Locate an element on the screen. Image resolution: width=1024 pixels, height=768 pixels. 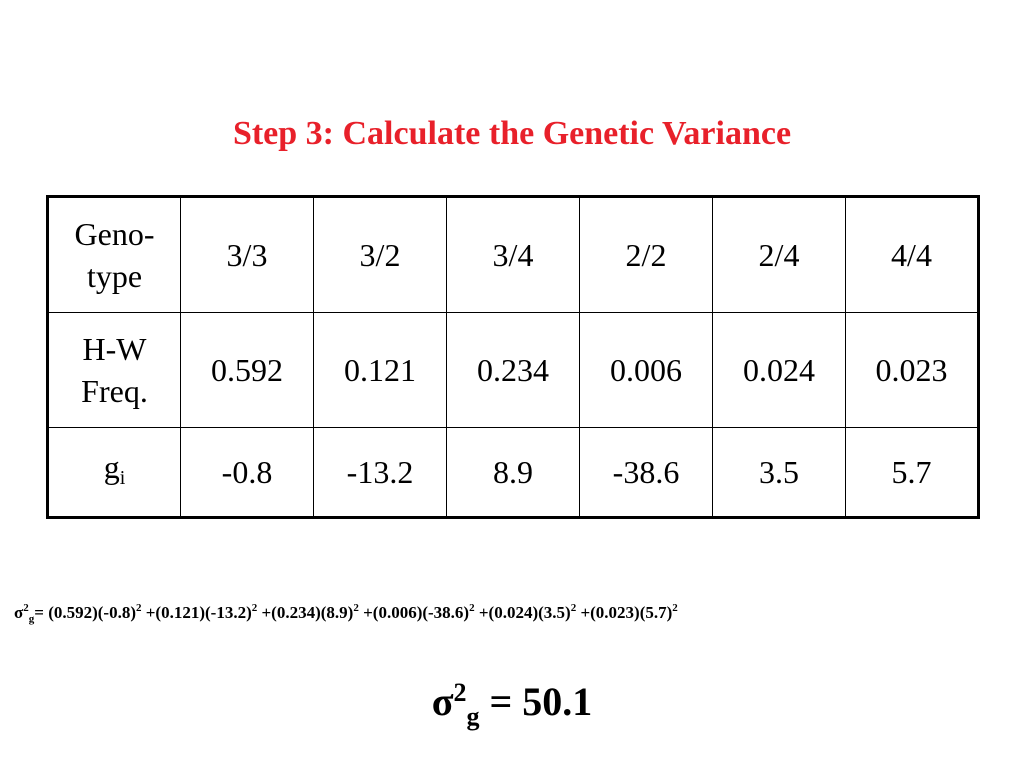
formula-sigma-exponent: 2 is located at coordinates (26, 608).